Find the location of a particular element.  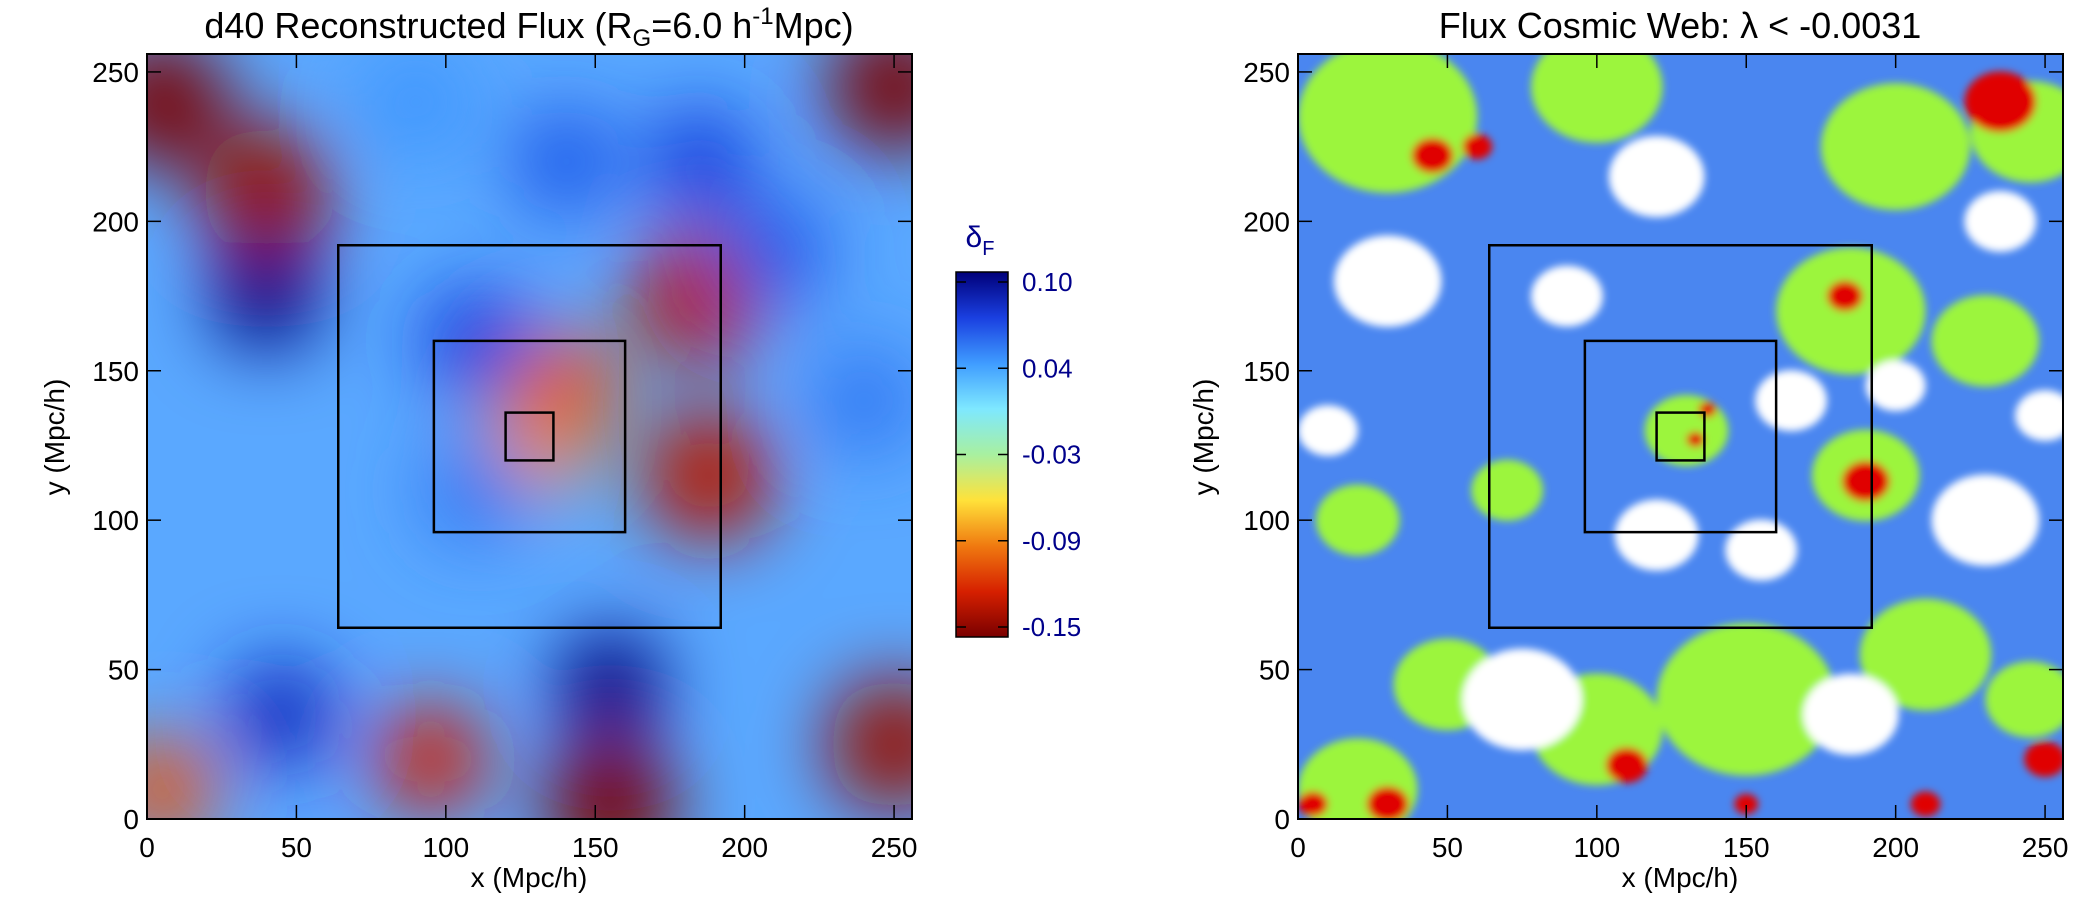

colorbar-tick-label: -0.09 is located at coordinates (1051, 541).